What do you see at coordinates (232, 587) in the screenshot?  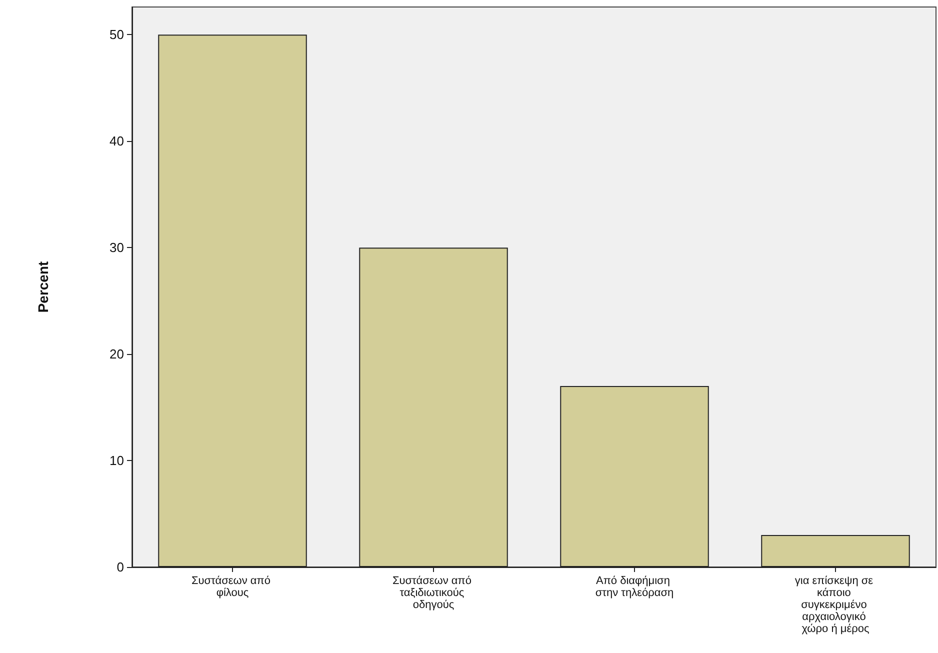 I see `x-tick-label: Συστάσεων από φίλους` at bounding box center [232, 587].